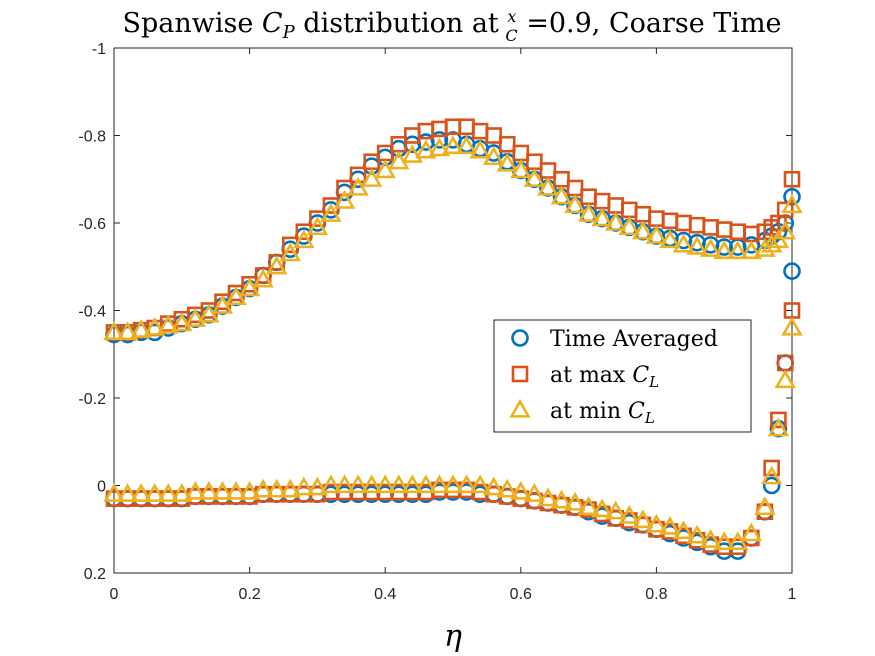 The width and height of the screenshot is (875, 656). What do you see at coordinates (92, 312) in the screenshot?
I see `y-tick-label-3: -0.4` at bounding box center [92, 312].